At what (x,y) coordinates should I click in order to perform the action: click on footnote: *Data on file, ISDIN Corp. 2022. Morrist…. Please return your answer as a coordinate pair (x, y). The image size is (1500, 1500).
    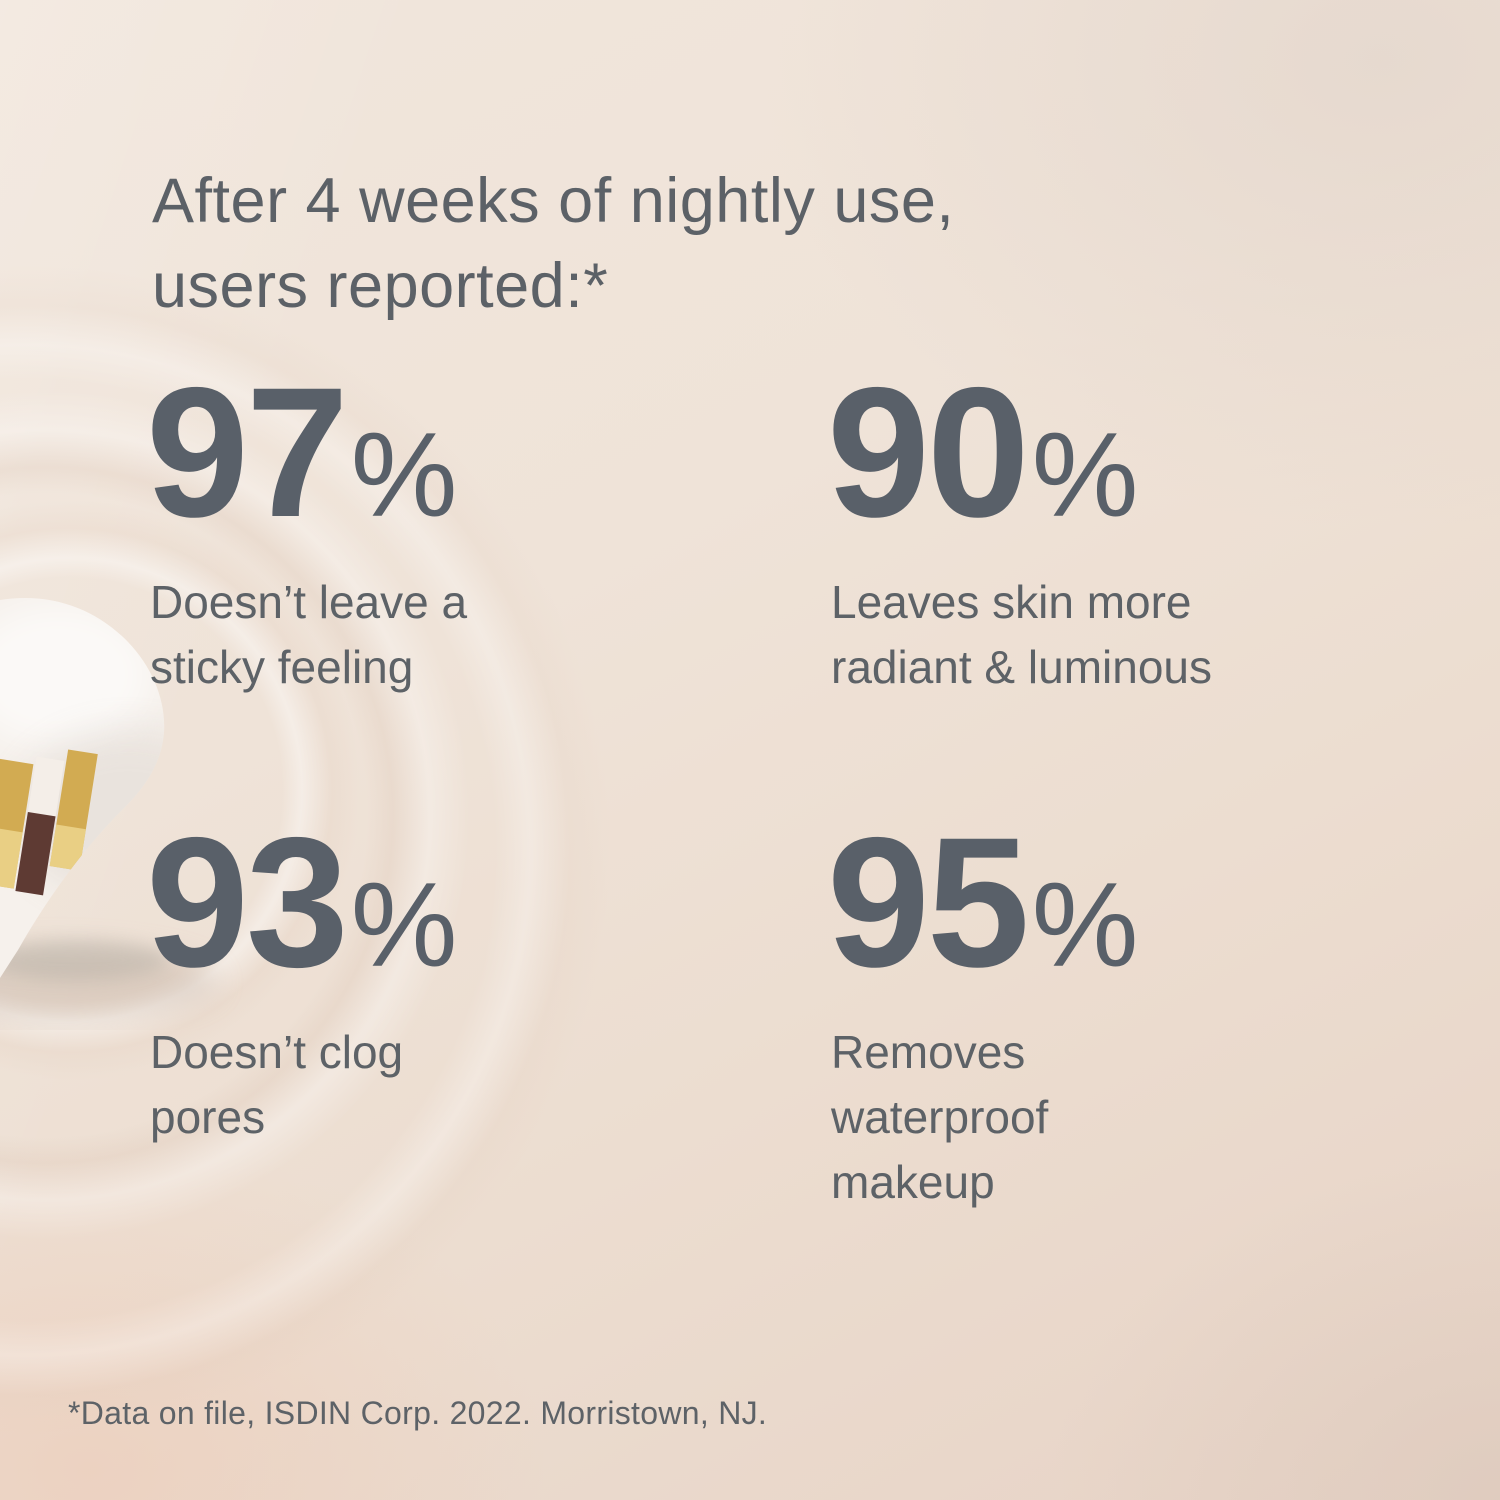
    Looking at the image, I should click on (418, 1413).